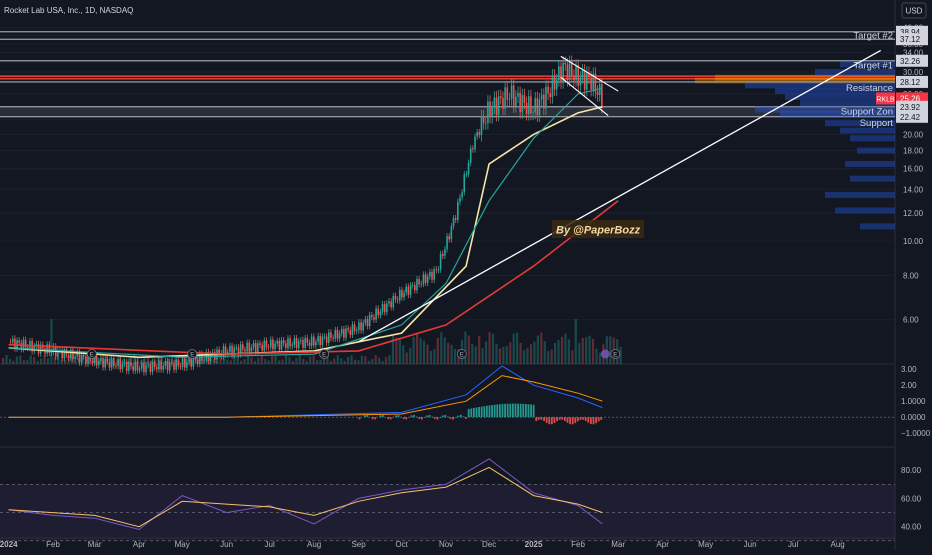 The height and width of the screenshot is (555, 932). What do you see at coordinates (226, 544) in the screenshot?
I see `time-tick-label: Jun` at bounding box center [226, 544].